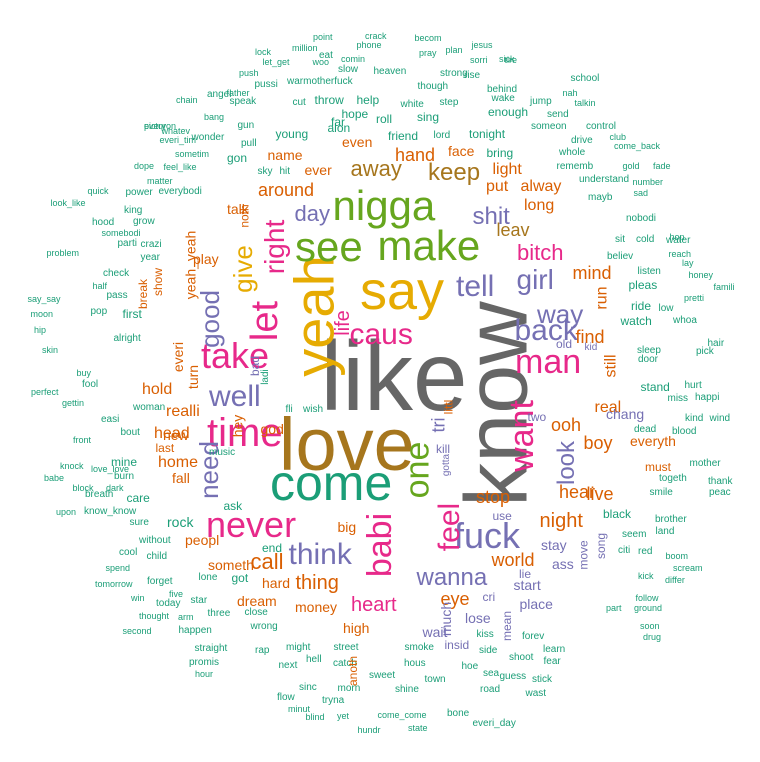  I want to click on word-rap: rap, so click(262, 650).